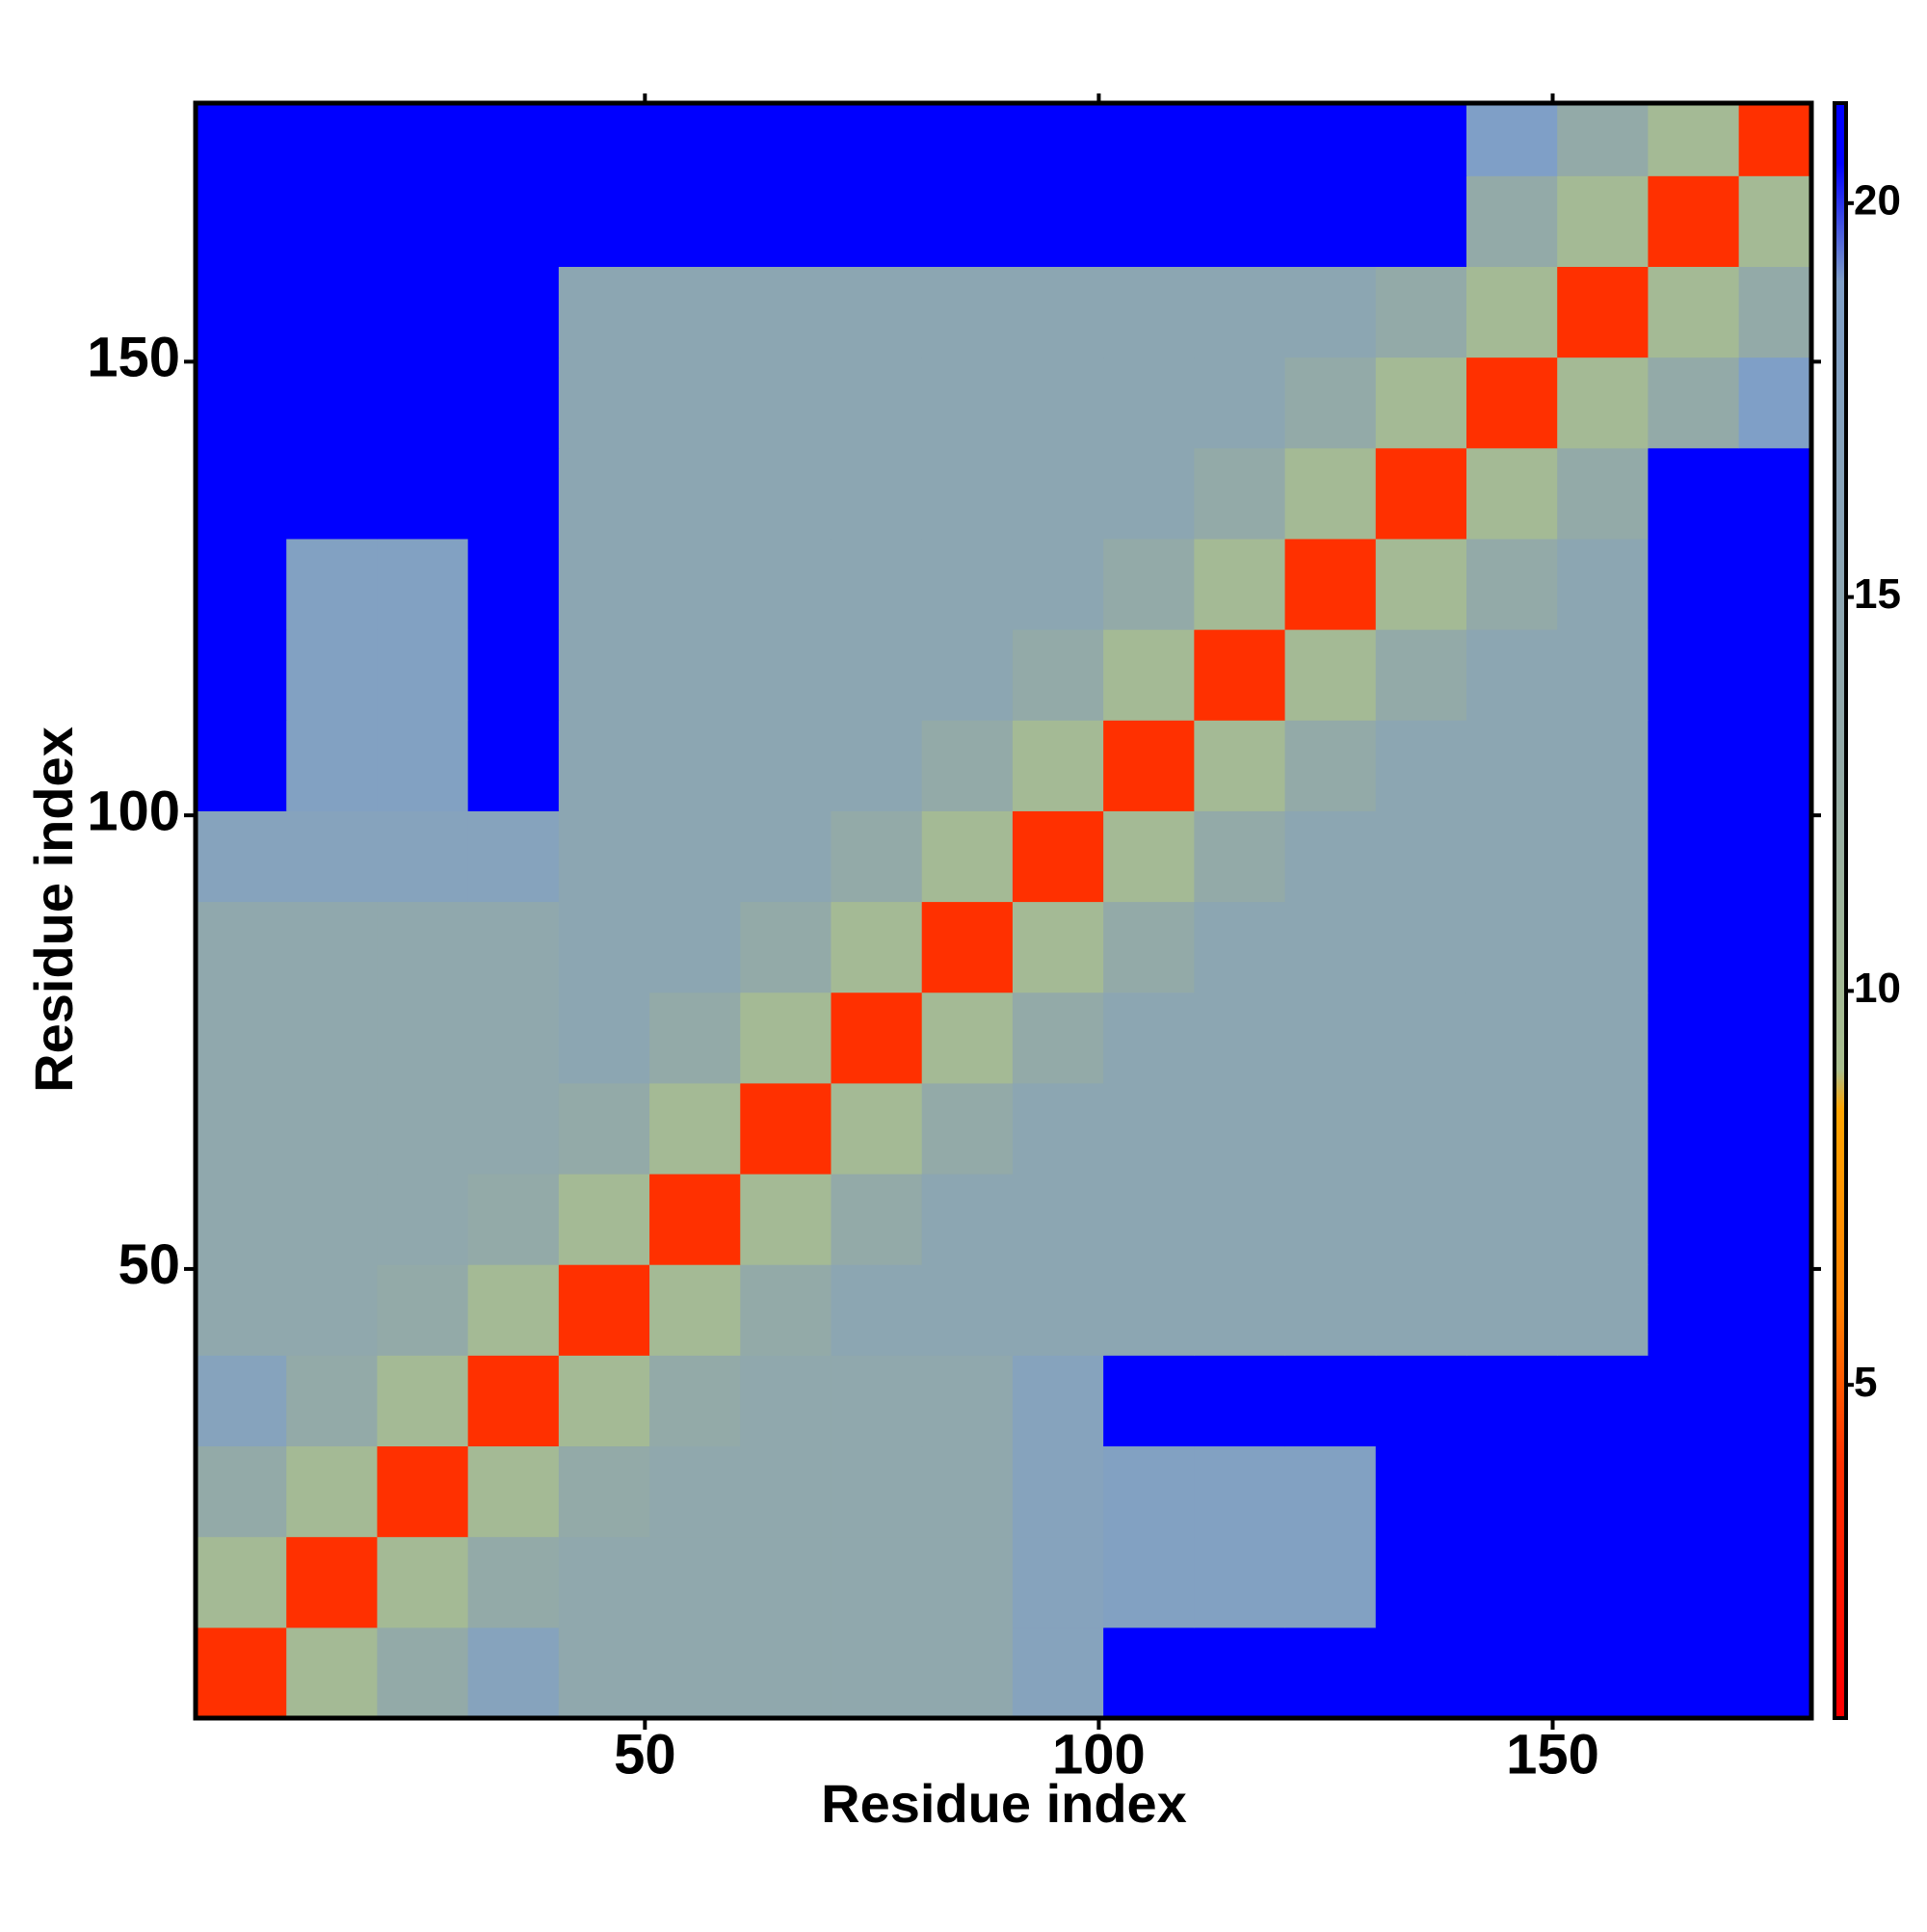  I want to click on y-tick-label: 150, so click(133, 358).